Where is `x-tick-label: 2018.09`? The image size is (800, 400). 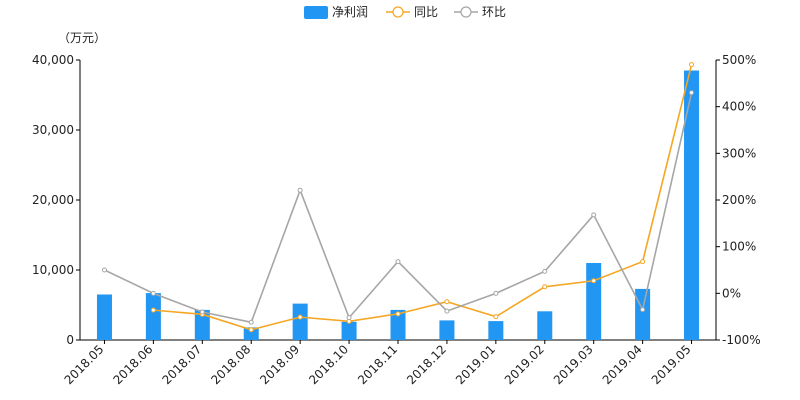 x-tick-label: 2018.09 is located at coordinates (279, 364).